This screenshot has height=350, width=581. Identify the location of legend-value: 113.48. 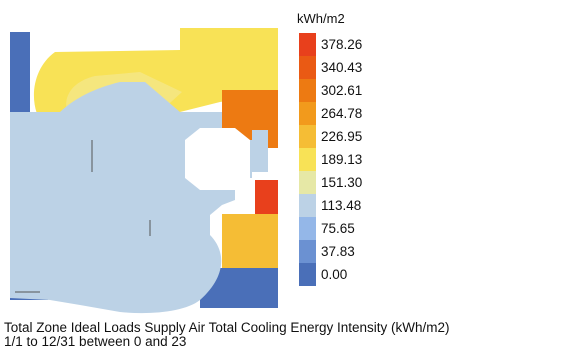
(341, 205).